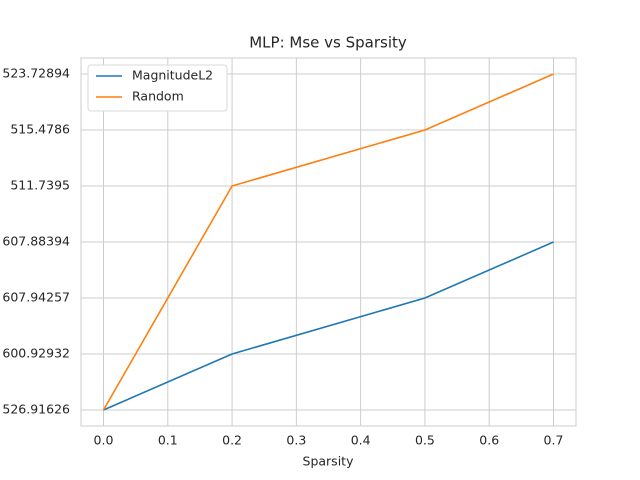 The height and width of the screenshot is (480, 640). What do you see at coordinates (36, 296) in the screenshot?
I see `y-tick-label: 607.94257` at bounding box center [36, 296].